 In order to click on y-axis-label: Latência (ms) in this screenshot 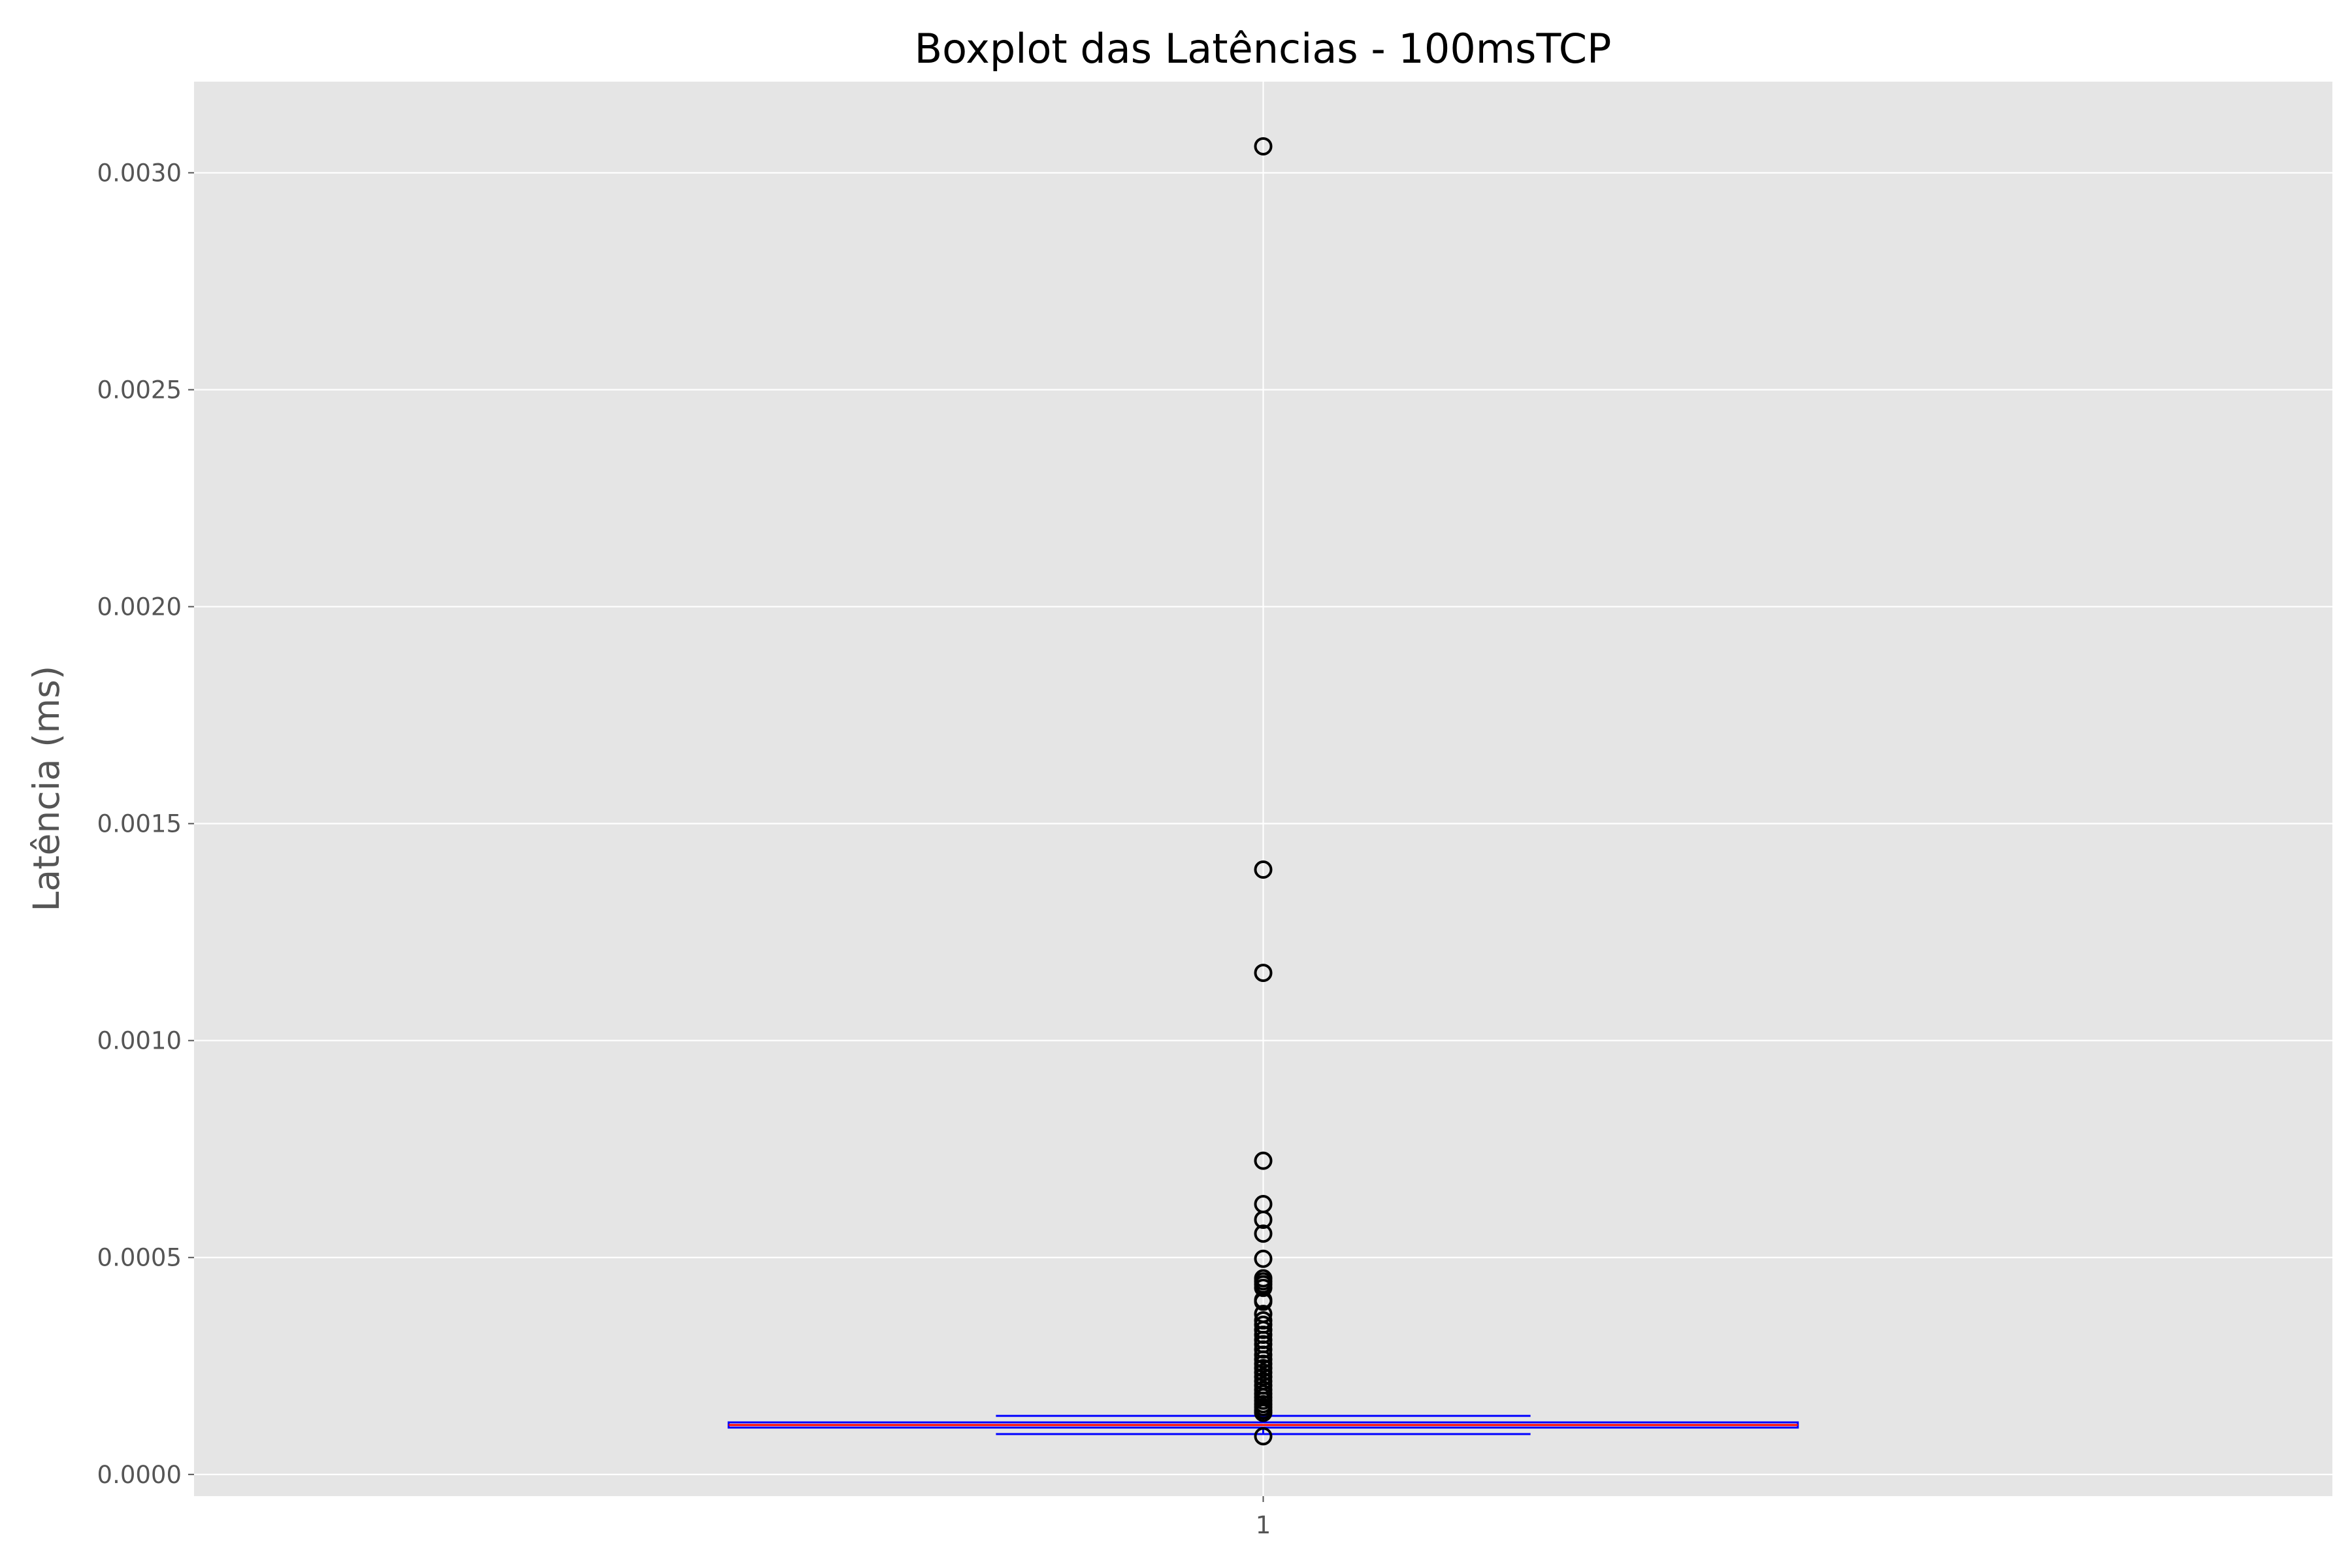, I will do `click(46, 788)`.